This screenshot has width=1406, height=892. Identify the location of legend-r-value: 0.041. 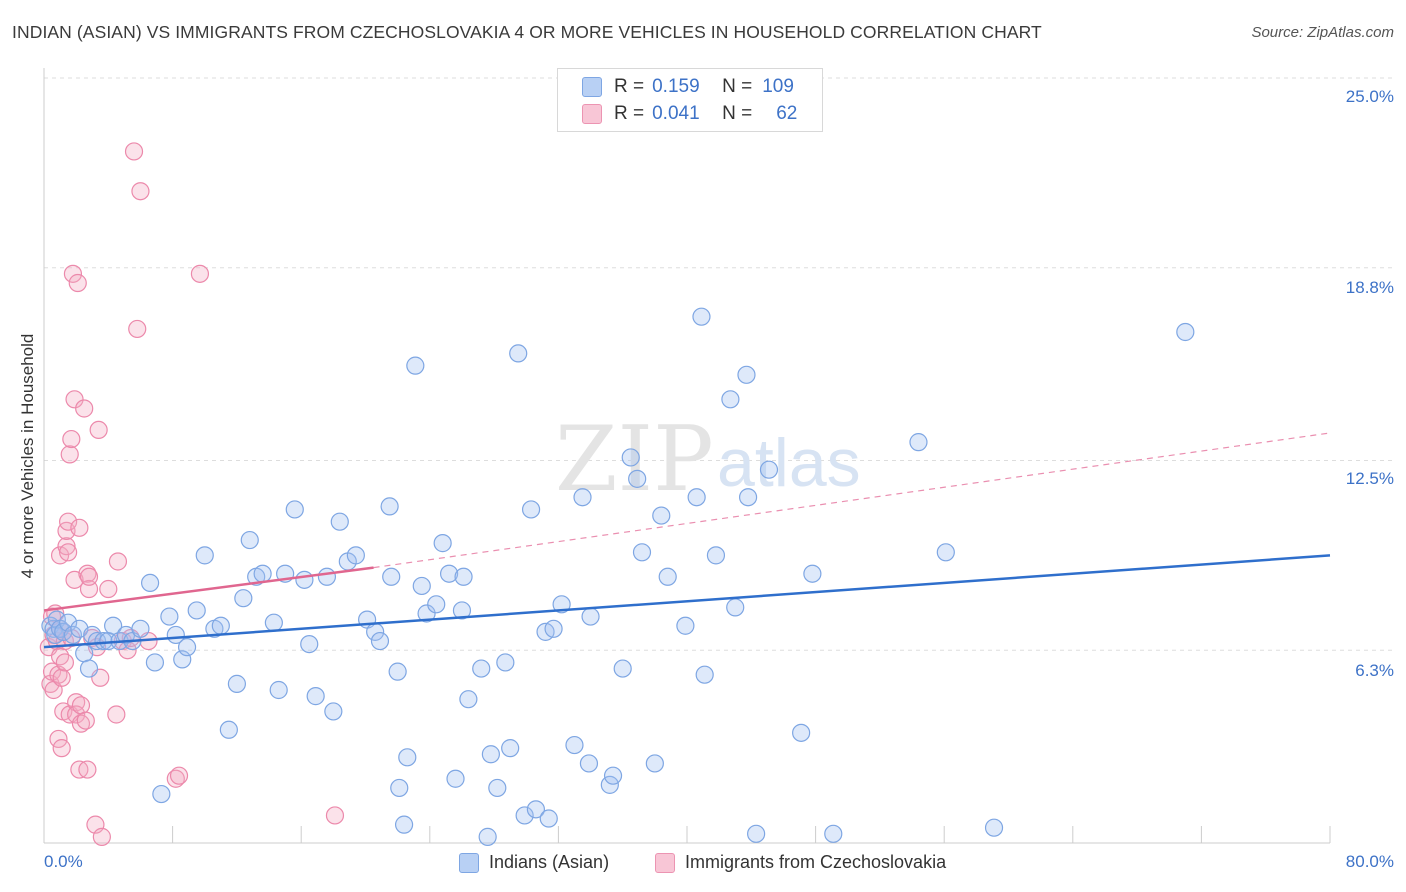
(676, 113).